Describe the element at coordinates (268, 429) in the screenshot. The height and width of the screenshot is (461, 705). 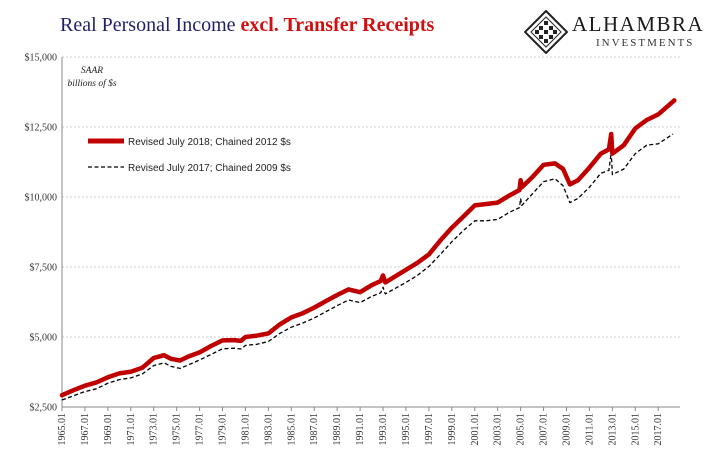
I see `x-tick-label: 1983.01` at that location.